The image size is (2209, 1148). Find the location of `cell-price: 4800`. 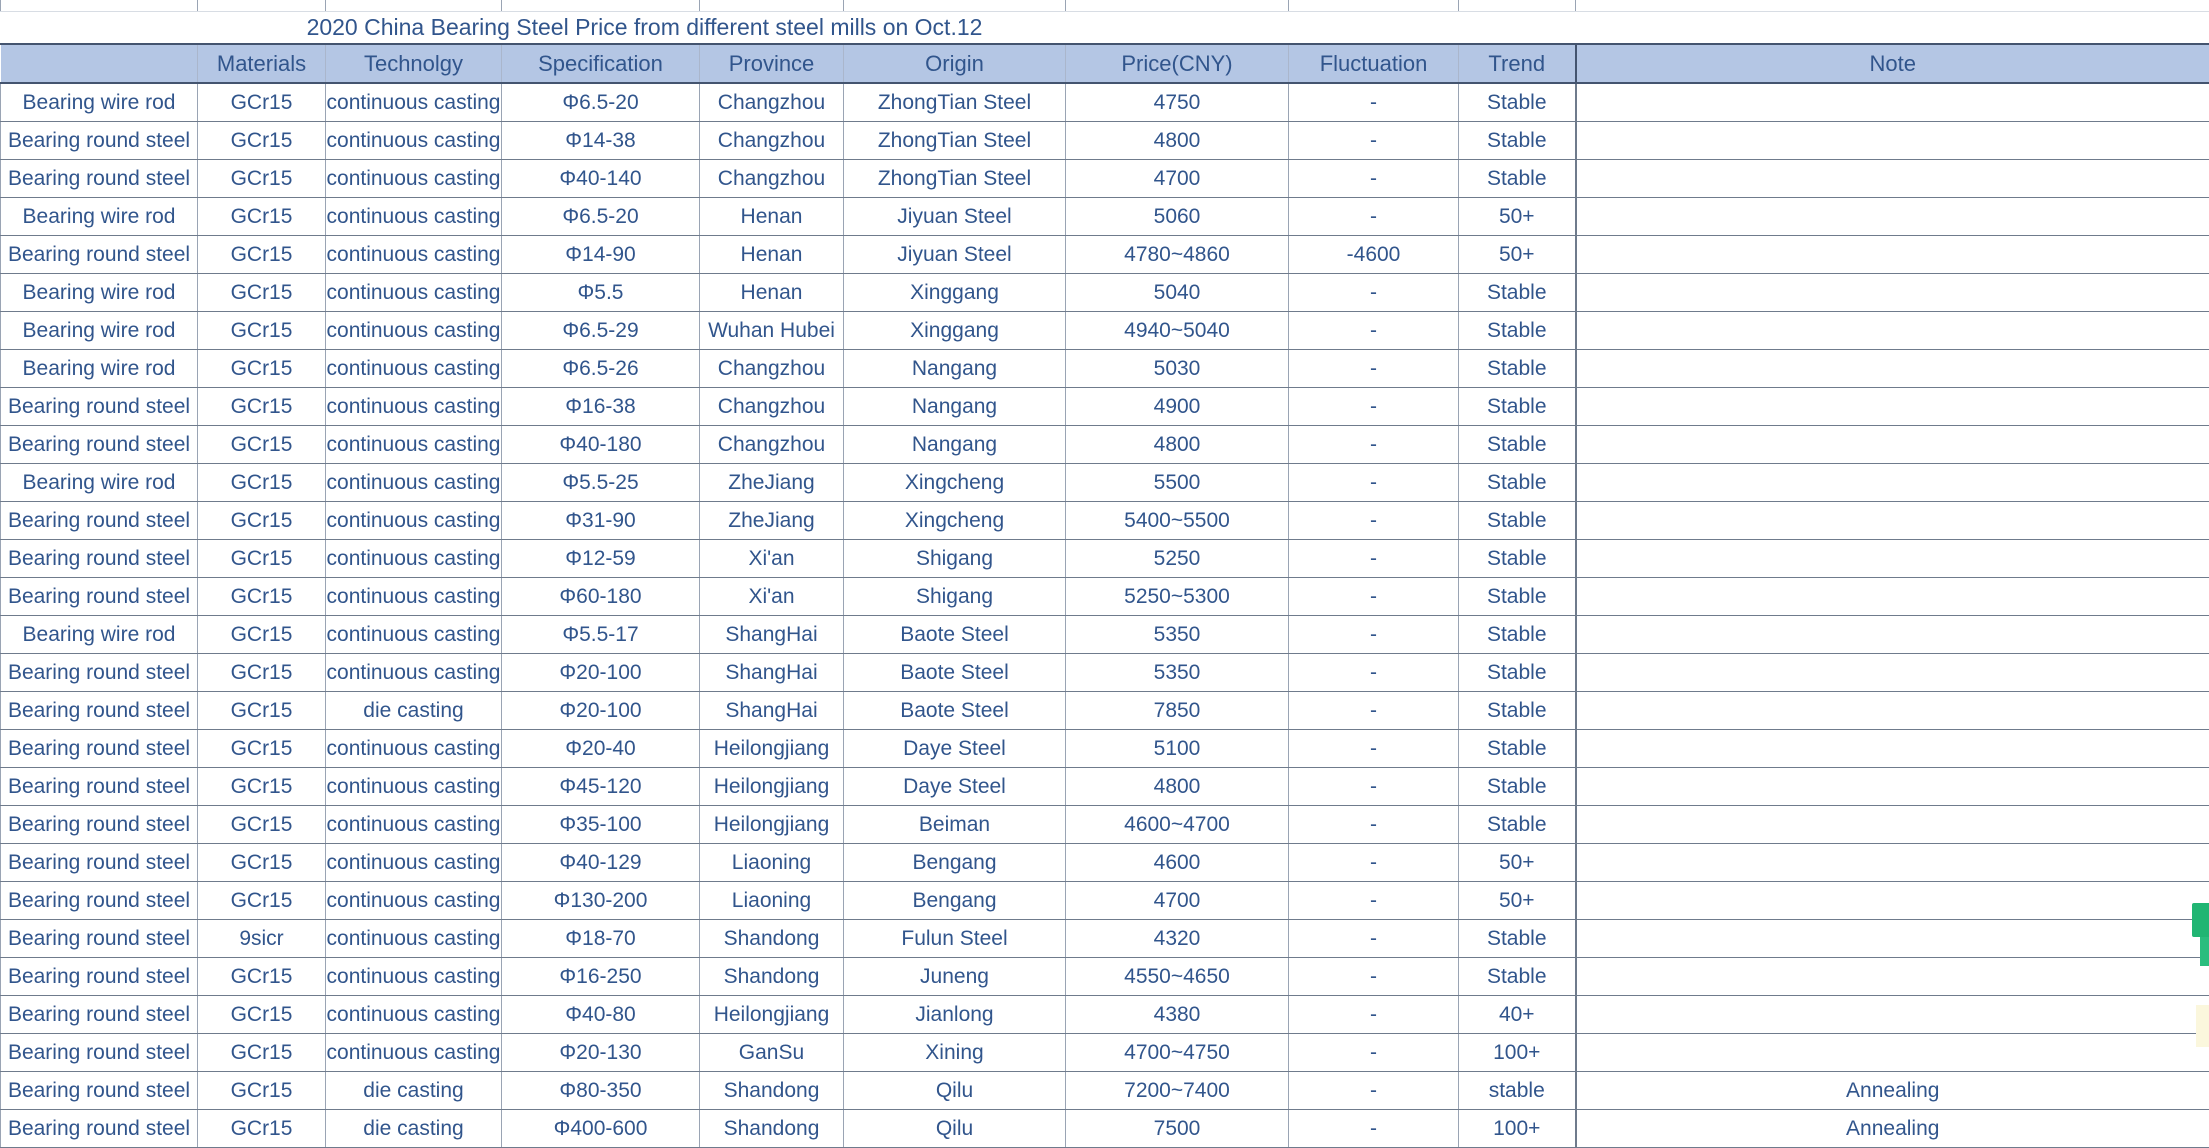

cell-price: 4800 is located at coordinates (1177, 141).